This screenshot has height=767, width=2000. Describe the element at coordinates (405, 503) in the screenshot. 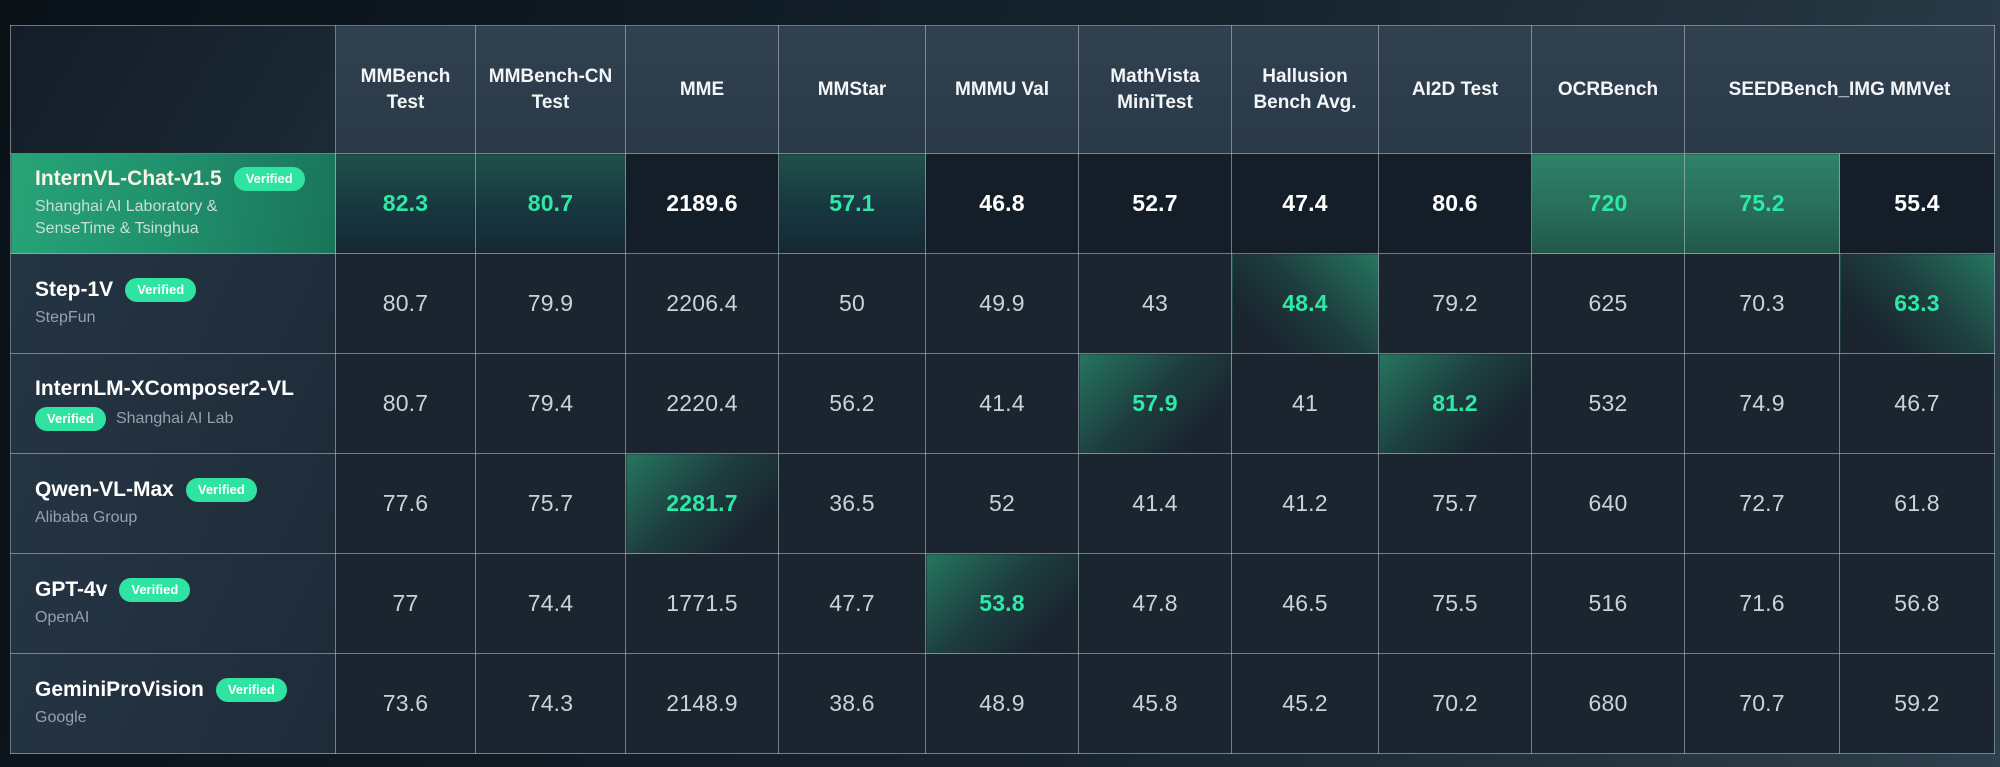

I see `score-cell: 77.6` at that location.